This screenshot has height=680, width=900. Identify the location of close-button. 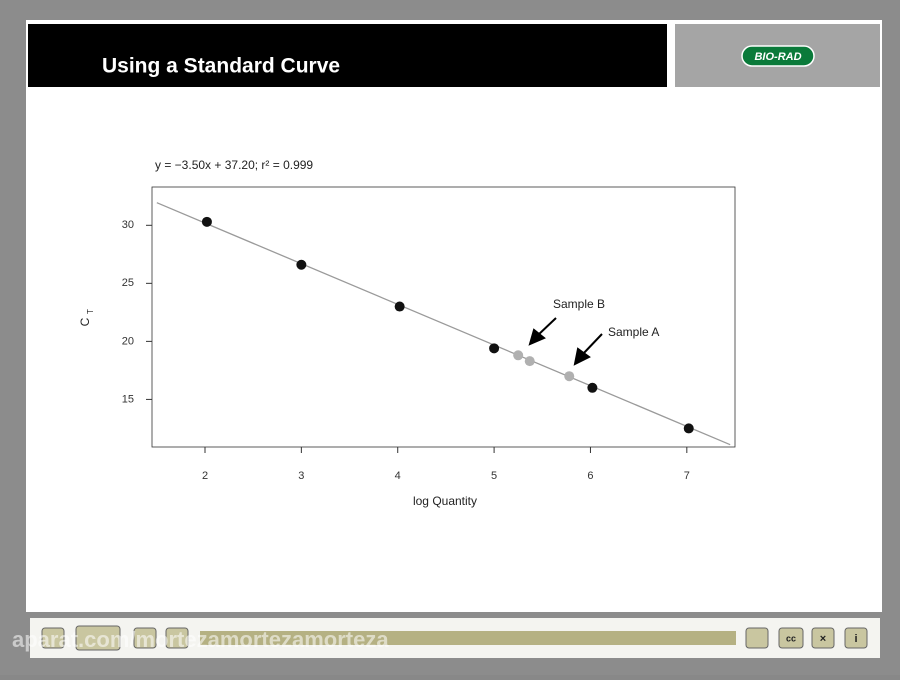
(823, 638).